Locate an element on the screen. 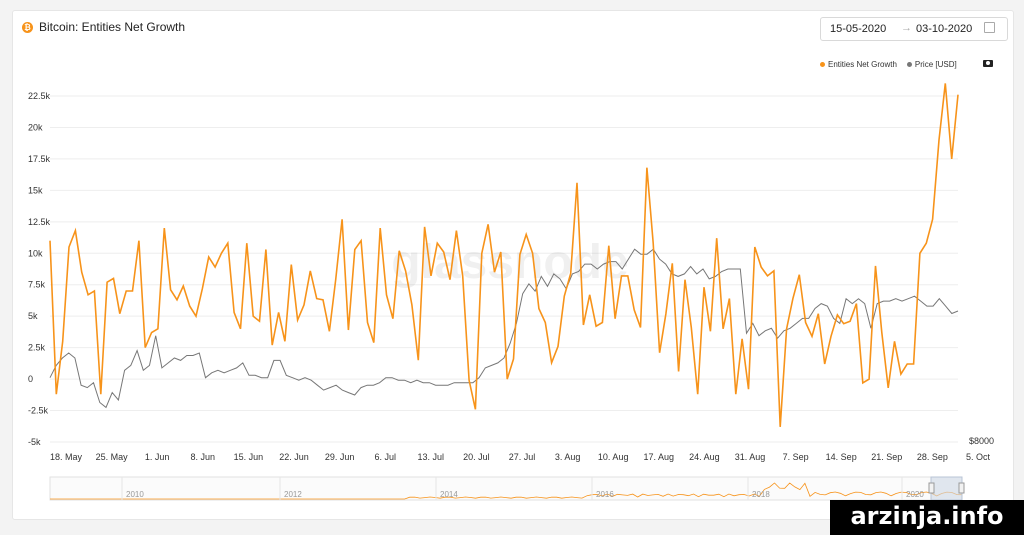  x-tick-label: 10. Aug is located at coordinates (613, 457).